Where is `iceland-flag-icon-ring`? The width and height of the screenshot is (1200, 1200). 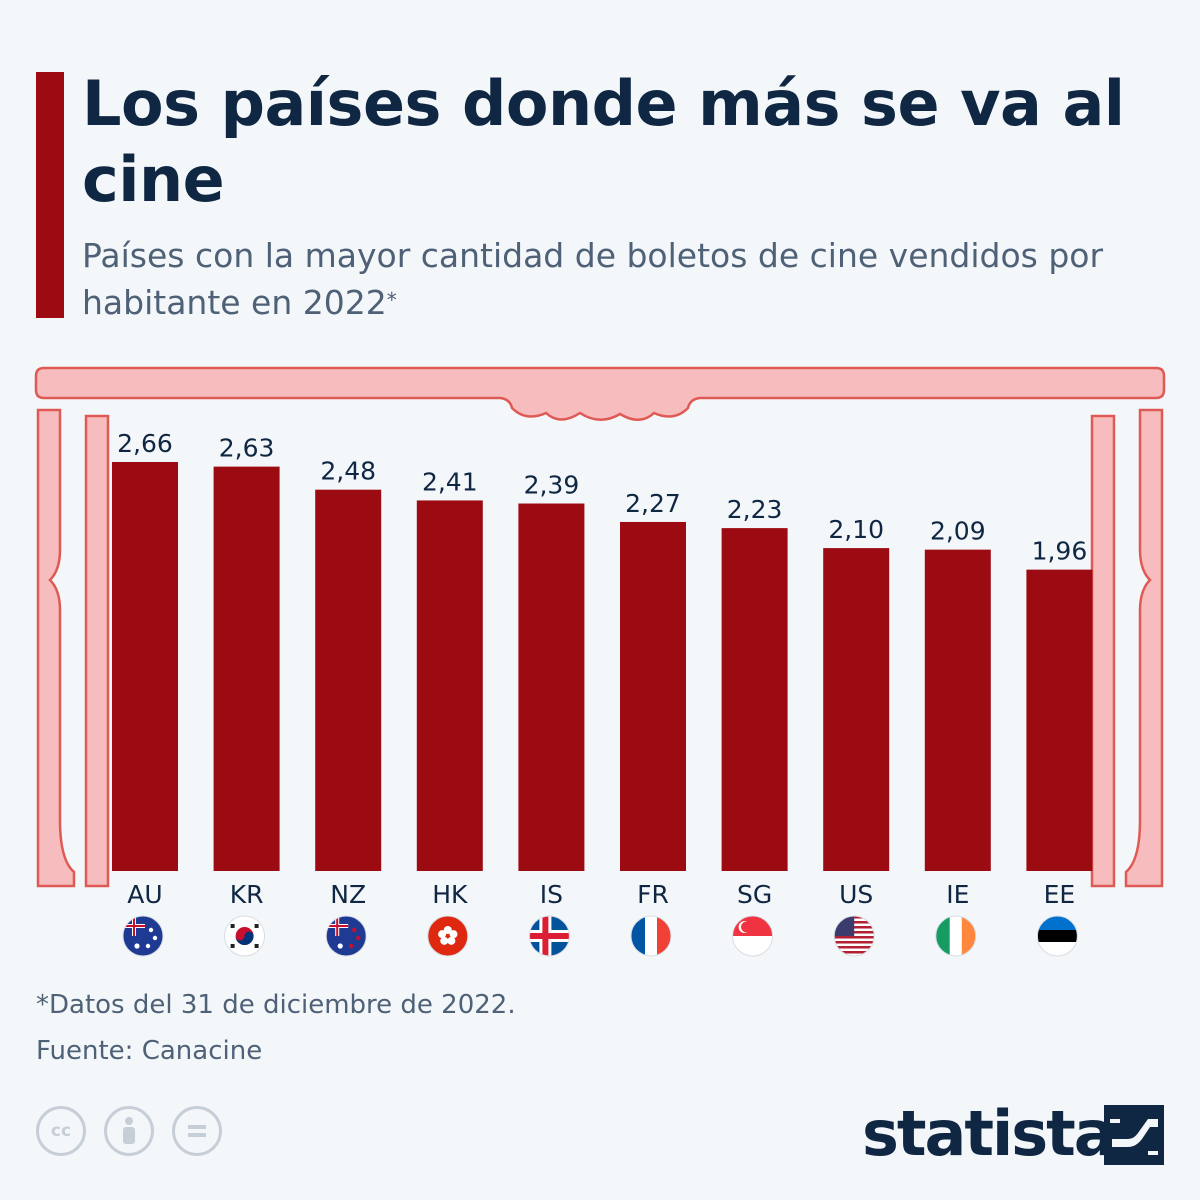
iceland-flag-icon-ring is located at coordinates (549, 936).